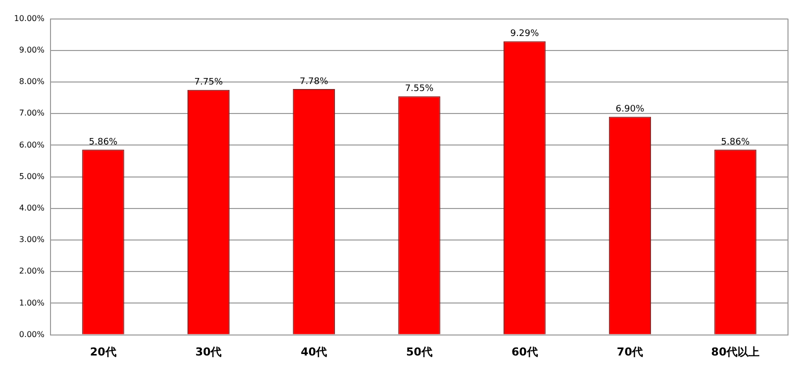 Image resolution: width=800 pixels, height=370 pixels. I want to click on y-tick-label: 5.00%, so click(32, 176).